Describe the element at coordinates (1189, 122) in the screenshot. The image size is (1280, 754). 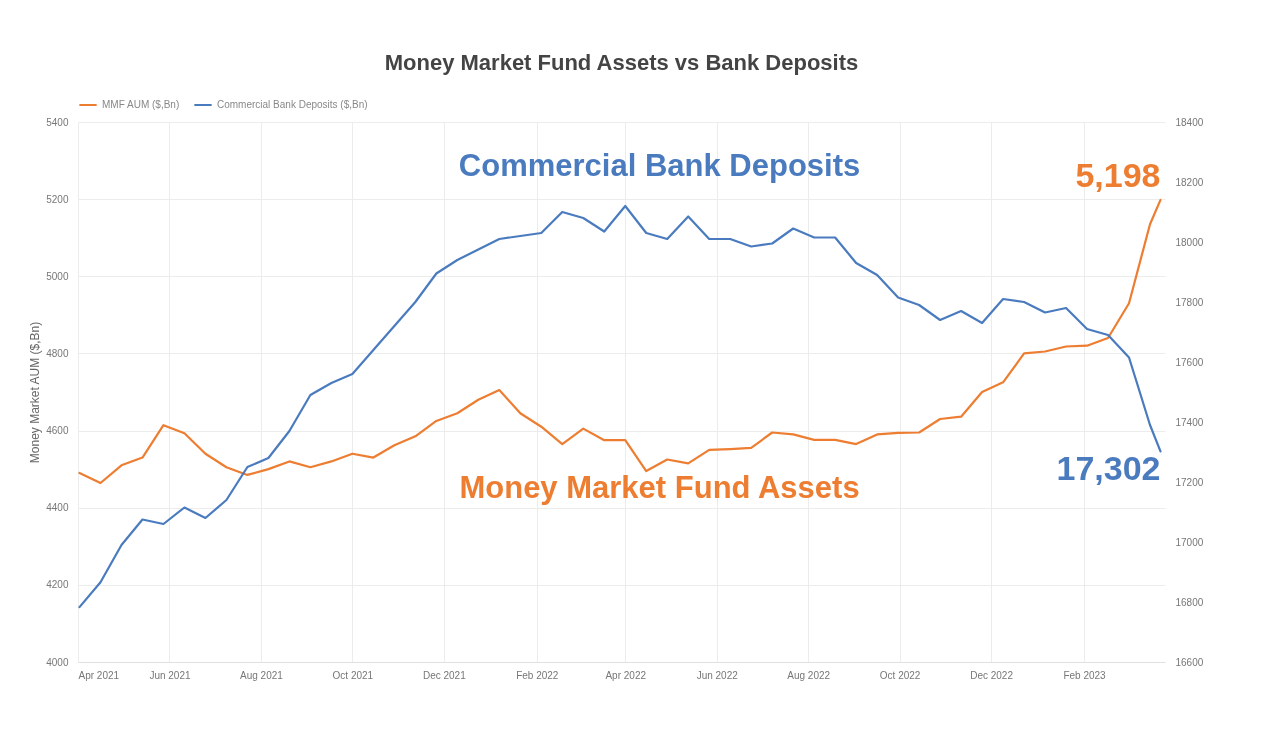
I see `y2-tick-label: 18400` at that location.